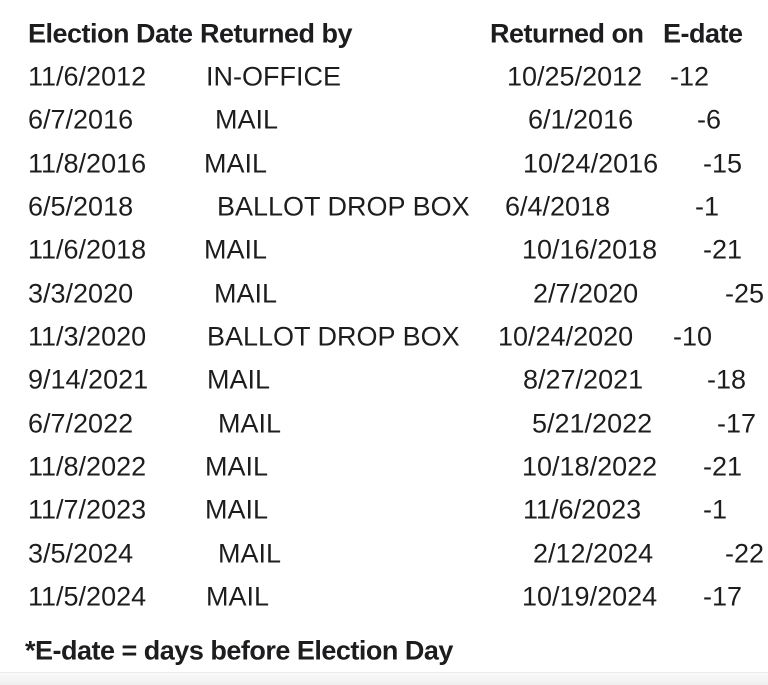  Describe the element at coordinates (709, 119) in the screenshot. I see `cell-e-date: -6` at that location.